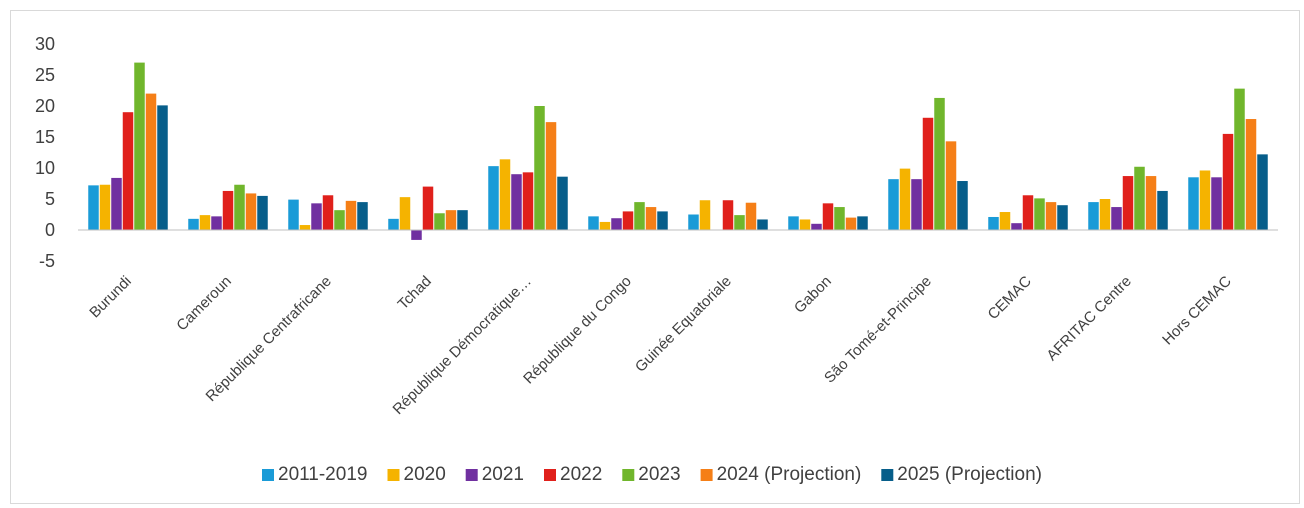 The width and height of the screenshot is (1304, 508). I want to click on legend-item: 2024 (Projection), so click(780, 474).